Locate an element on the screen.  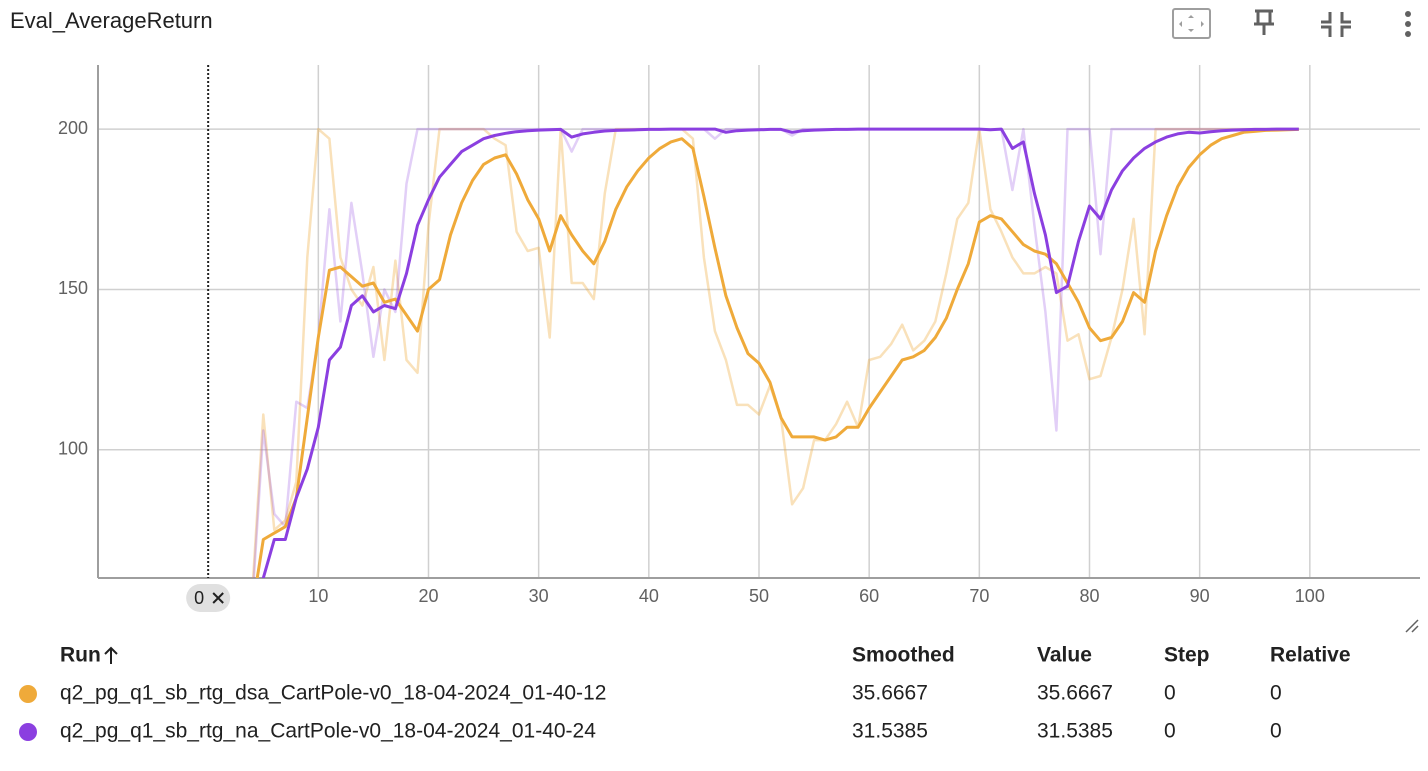
column-header: Run is located at coordinates (80, 655).